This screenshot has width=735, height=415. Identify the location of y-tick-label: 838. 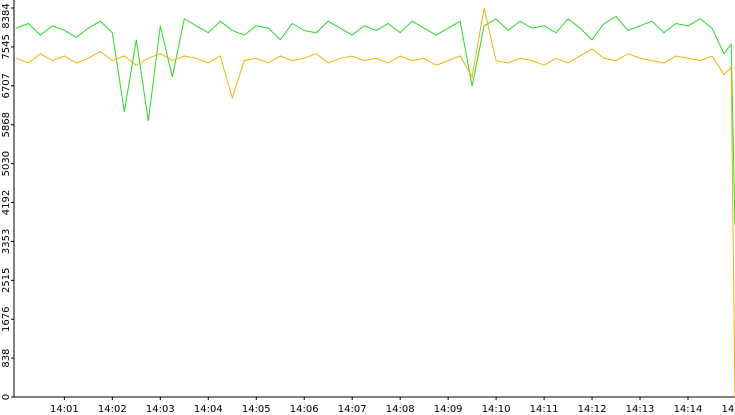
(6, 358).